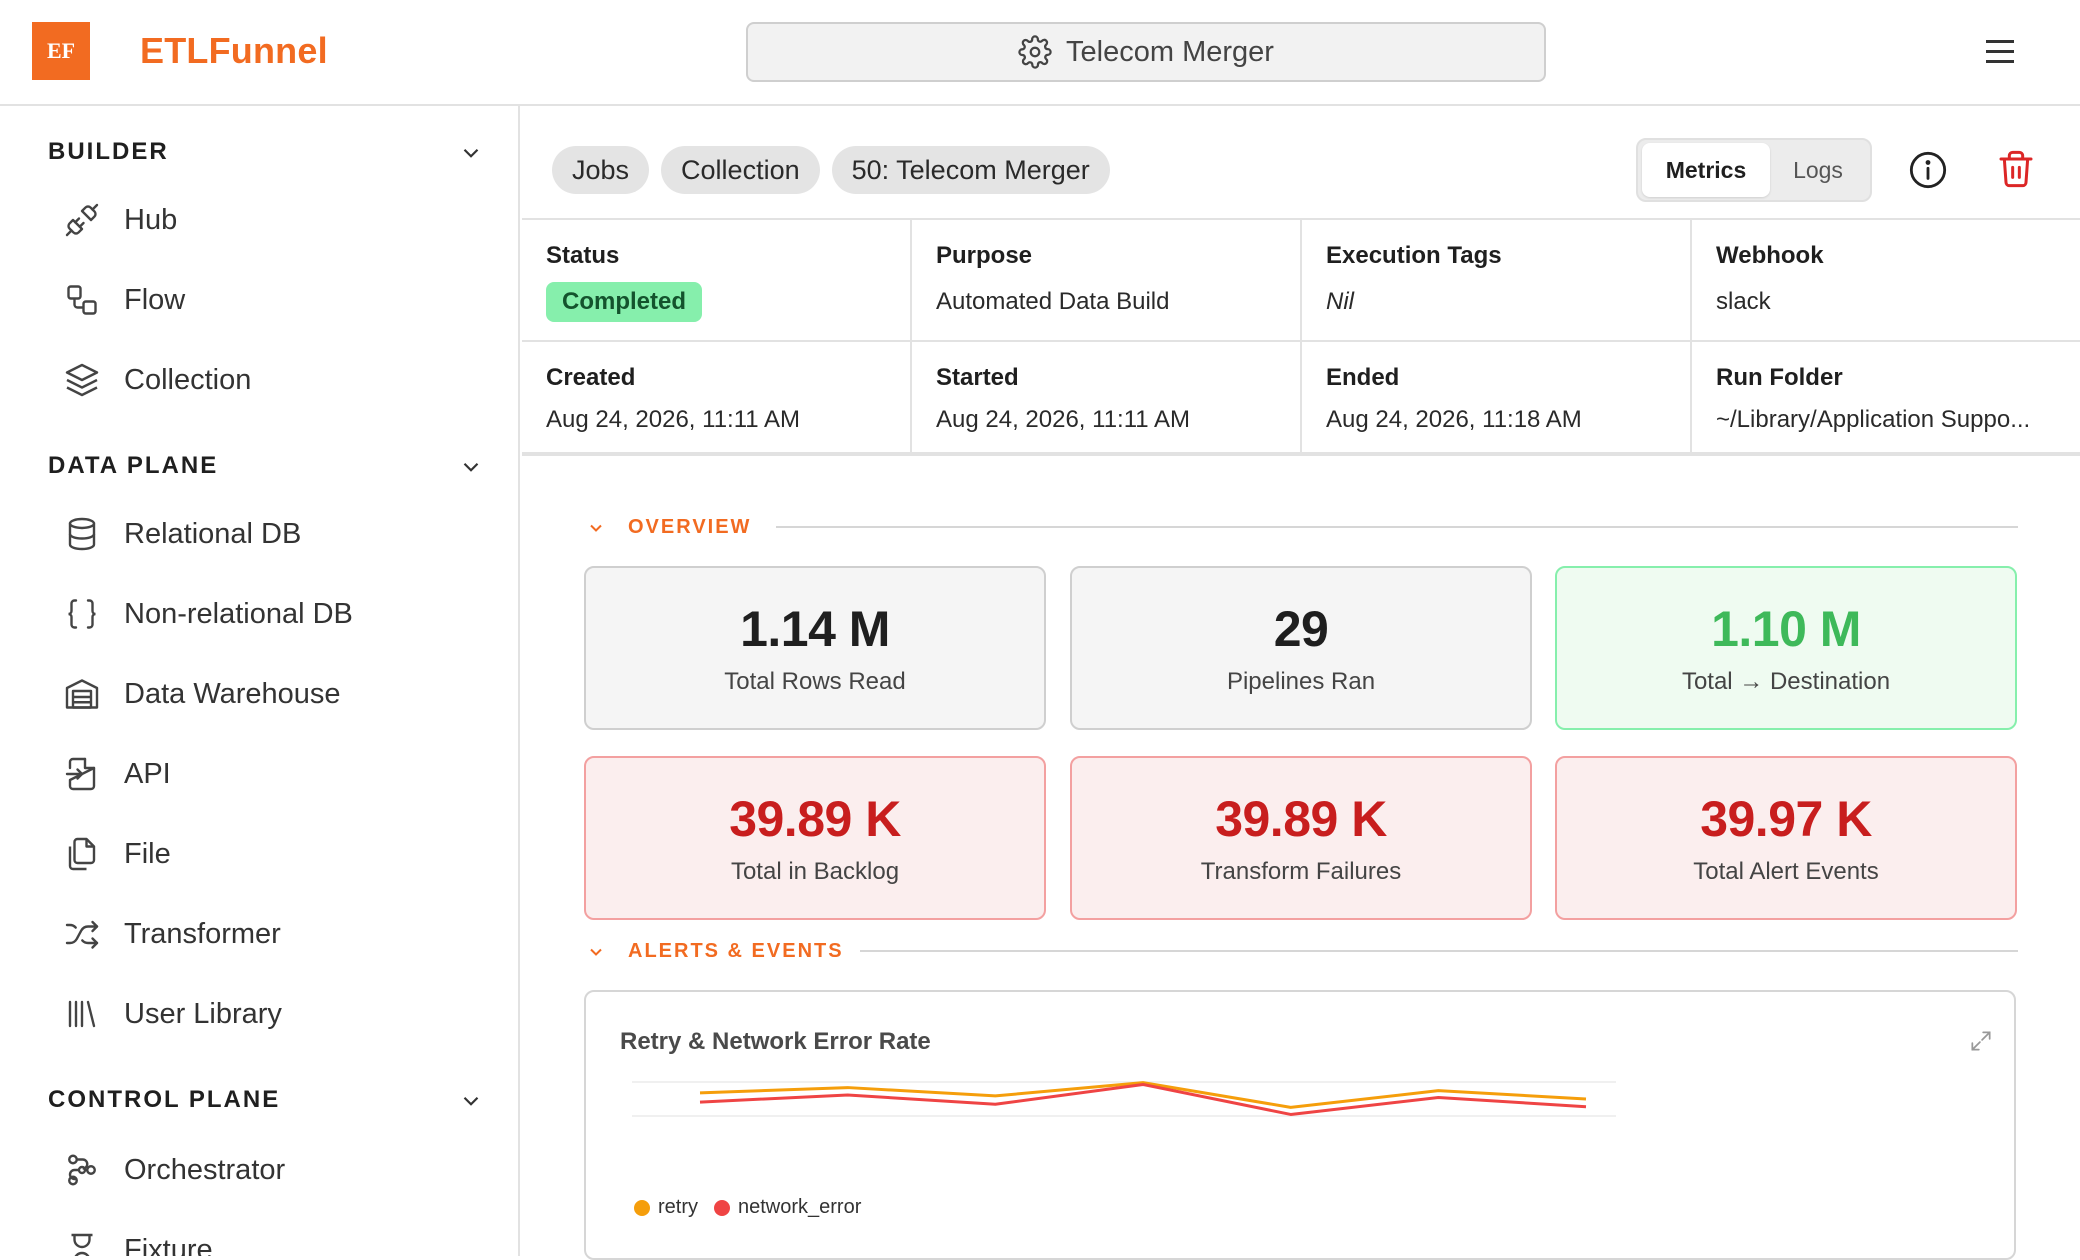 The image size is (2080, 1260). What do you see at coordinates (82, 934) in the screenshot?
I see `shuffle-icon` at bounding box center [82, 934].